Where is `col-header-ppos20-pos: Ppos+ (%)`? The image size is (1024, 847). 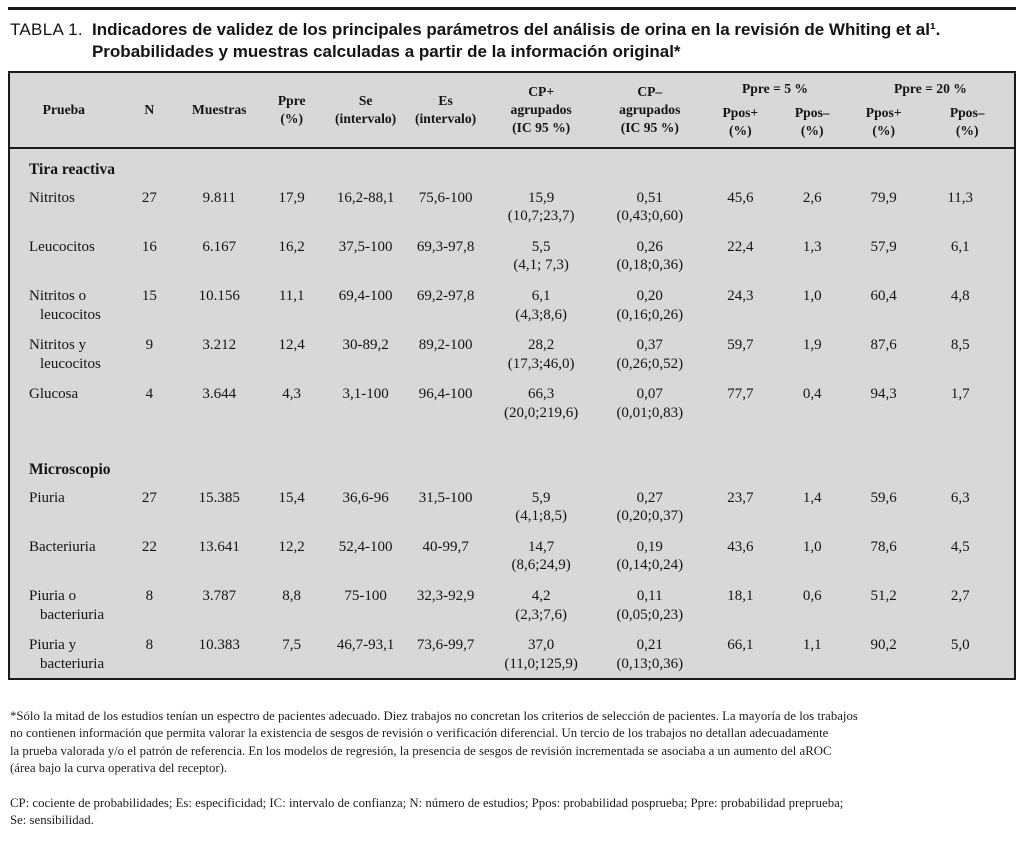 col-header-ppos20-pos: Ppos+ (%) is located at coordinates (883, 122).